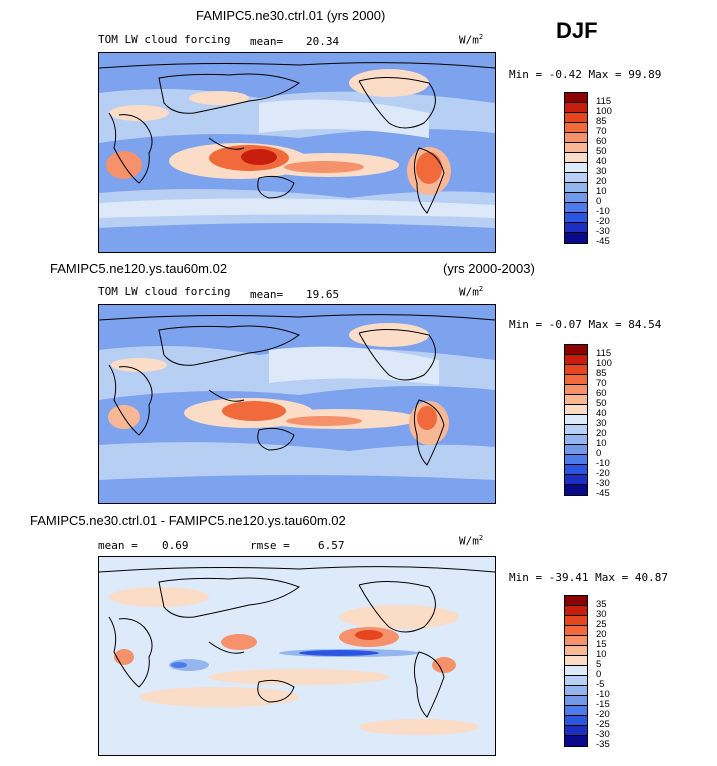  Describe the element at coordinates (469, 292) in the screenshot. I see `panel2-units-text: W/m` at that location.